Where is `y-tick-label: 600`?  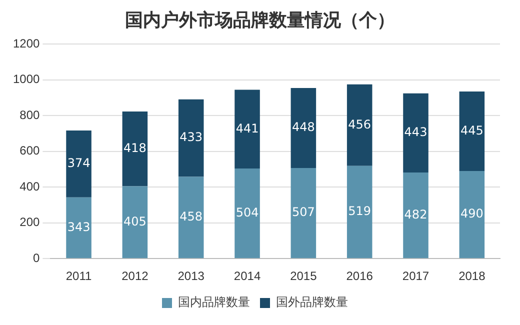
y-tick-label: 600 is located at coordinates (30, 151).